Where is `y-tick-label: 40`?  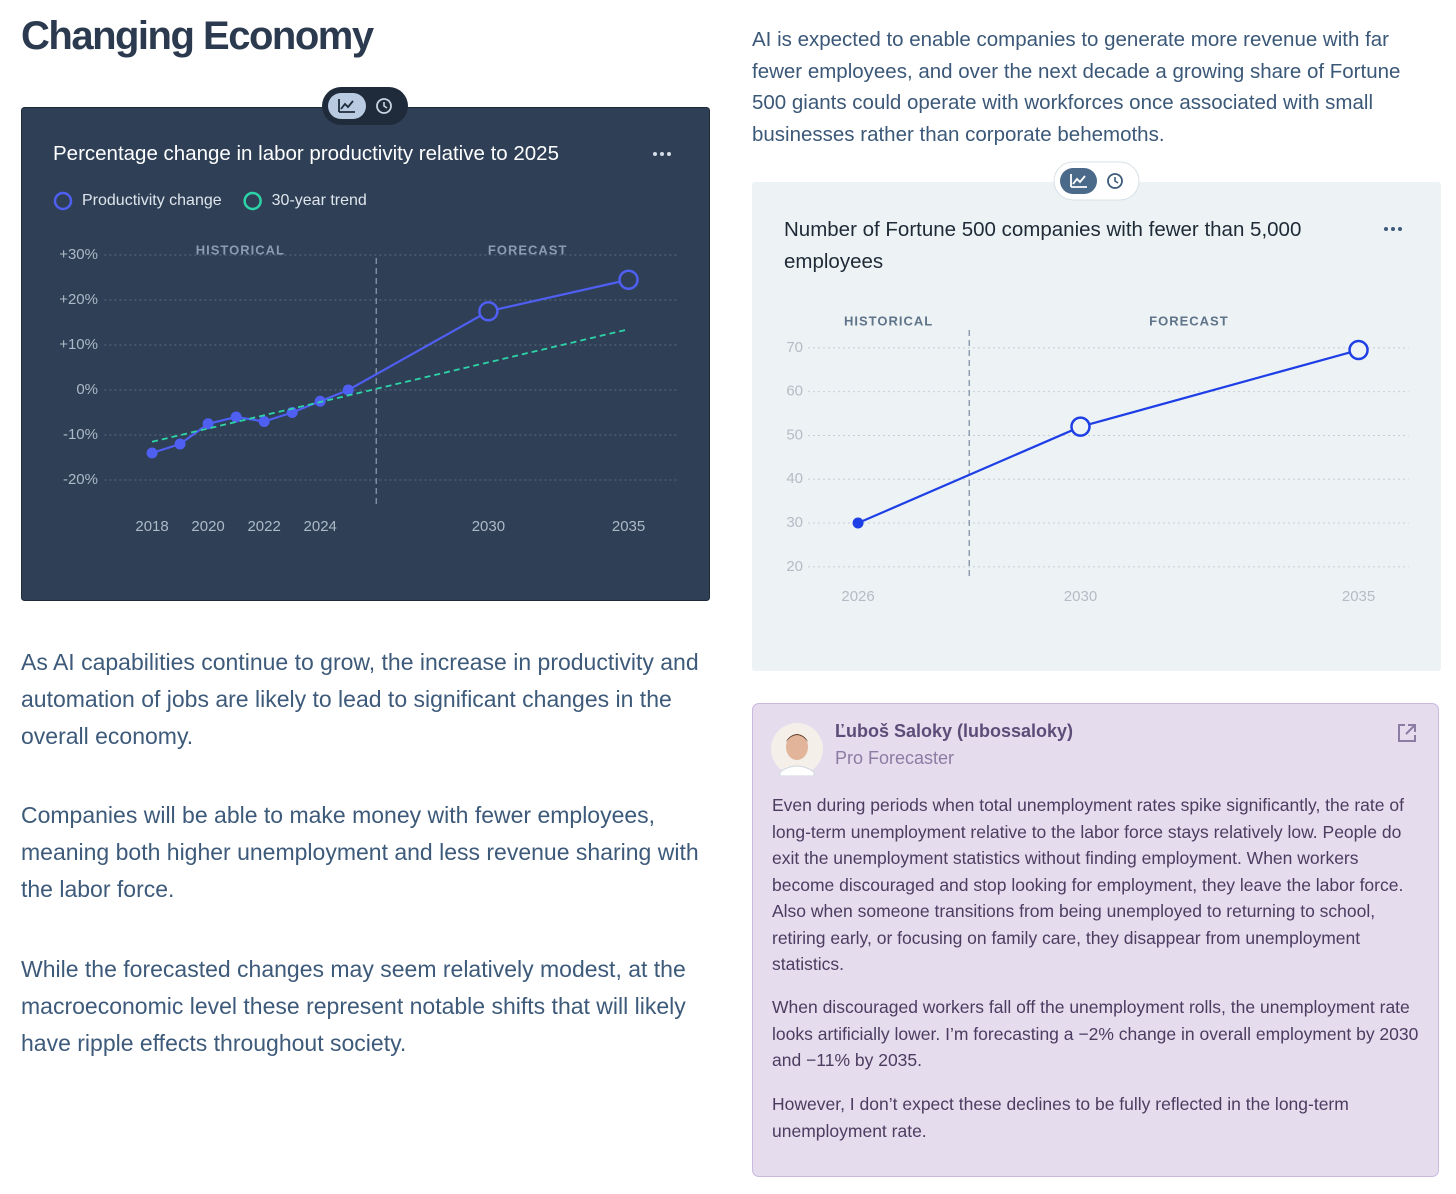
y-tick-label: 40 is located at coordinates (794, 478).